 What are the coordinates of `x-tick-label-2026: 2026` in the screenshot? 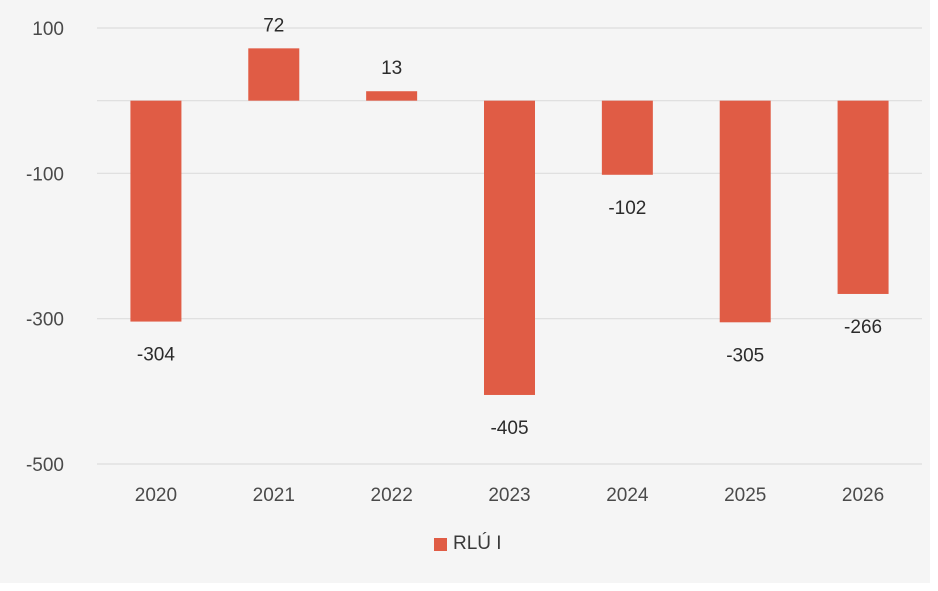 It's located at (863, 495).